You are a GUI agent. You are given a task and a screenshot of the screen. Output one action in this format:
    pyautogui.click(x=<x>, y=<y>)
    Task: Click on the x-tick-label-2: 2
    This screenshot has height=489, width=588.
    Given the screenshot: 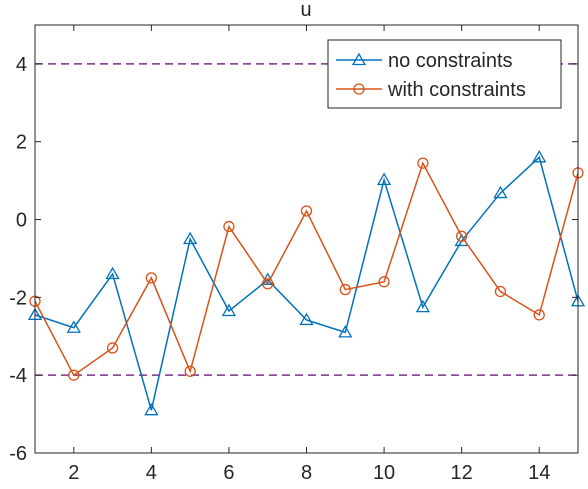 What is the action you would take?
    pyautogui.click(x=73, y=473)
    